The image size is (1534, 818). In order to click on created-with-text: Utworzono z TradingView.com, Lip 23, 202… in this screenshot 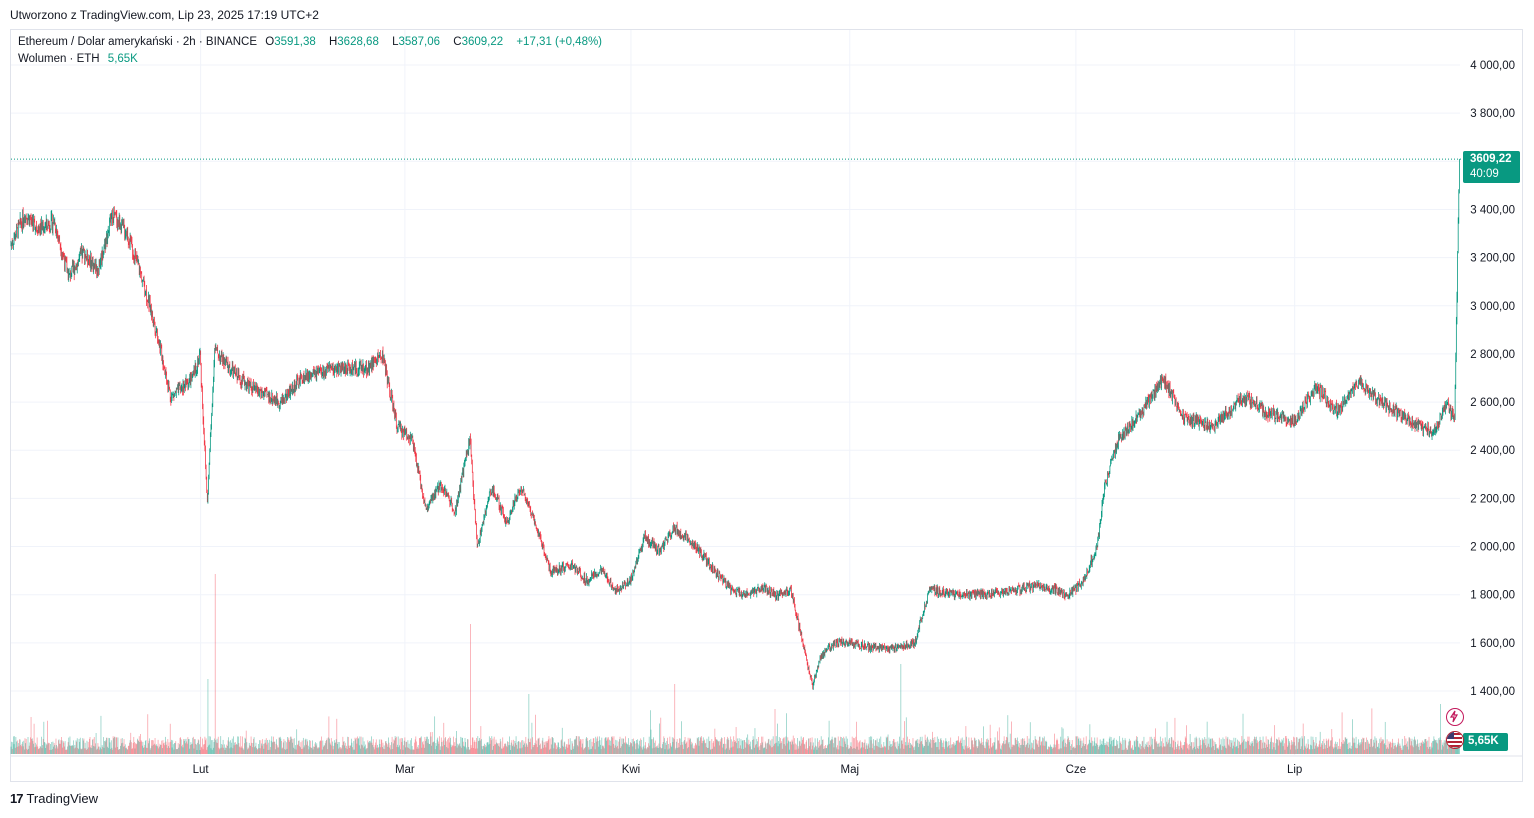, I will do `click(164, 15)`.